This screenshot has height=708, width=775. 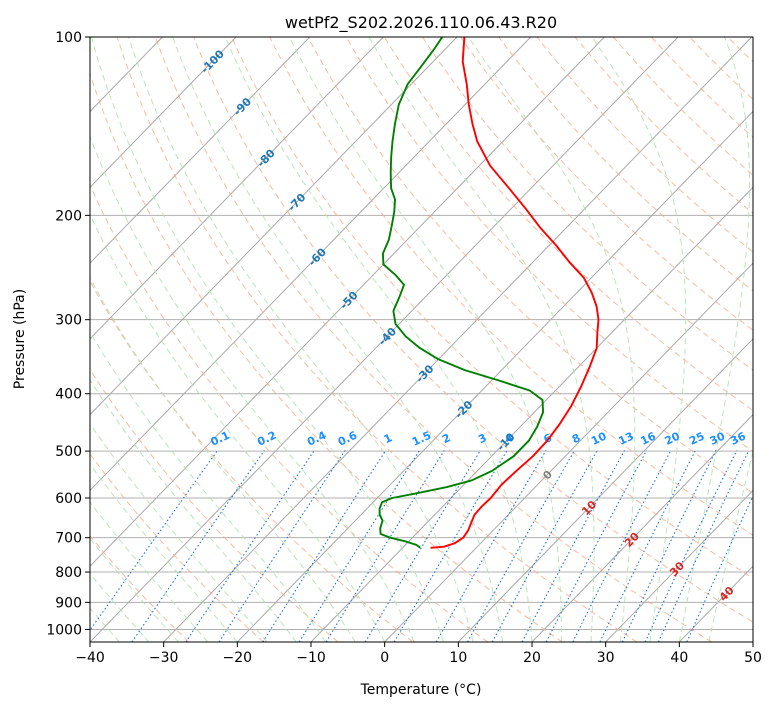 I want to click on mixing-ratio-label: 0.1, so click(x=220, y=439).